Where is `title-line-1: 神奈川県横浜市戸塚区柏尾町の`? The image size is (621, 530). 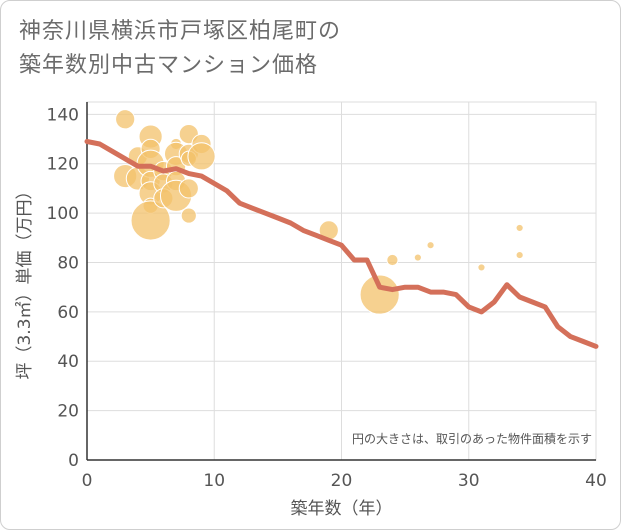 title-line-1: 神奈川県横浜市戸塚区柏尾町の is located at coordinates (180, 31).